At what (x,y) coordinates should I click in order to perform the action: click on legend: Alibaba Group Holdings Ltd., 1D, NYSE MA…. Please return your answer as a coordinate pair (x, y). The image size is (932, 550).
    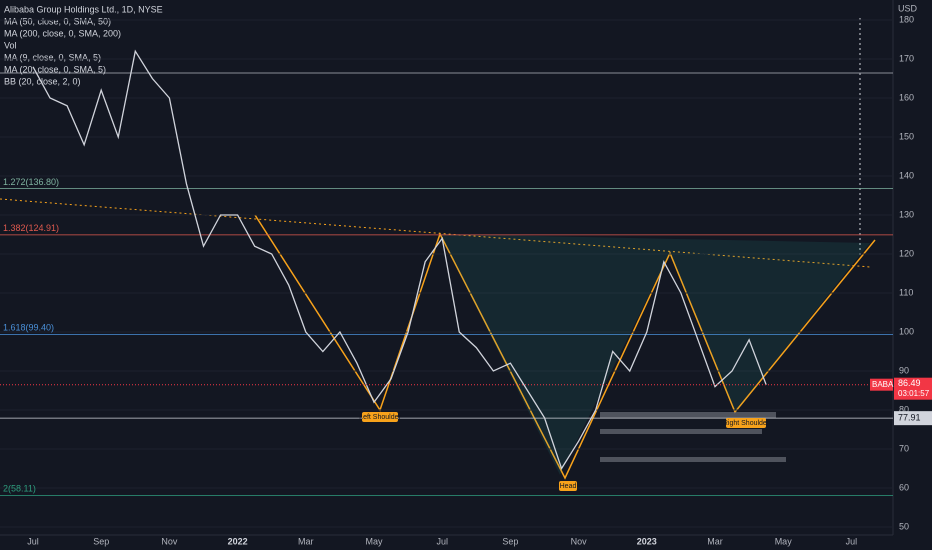
    Looking at the image, I should click on (83, 45).